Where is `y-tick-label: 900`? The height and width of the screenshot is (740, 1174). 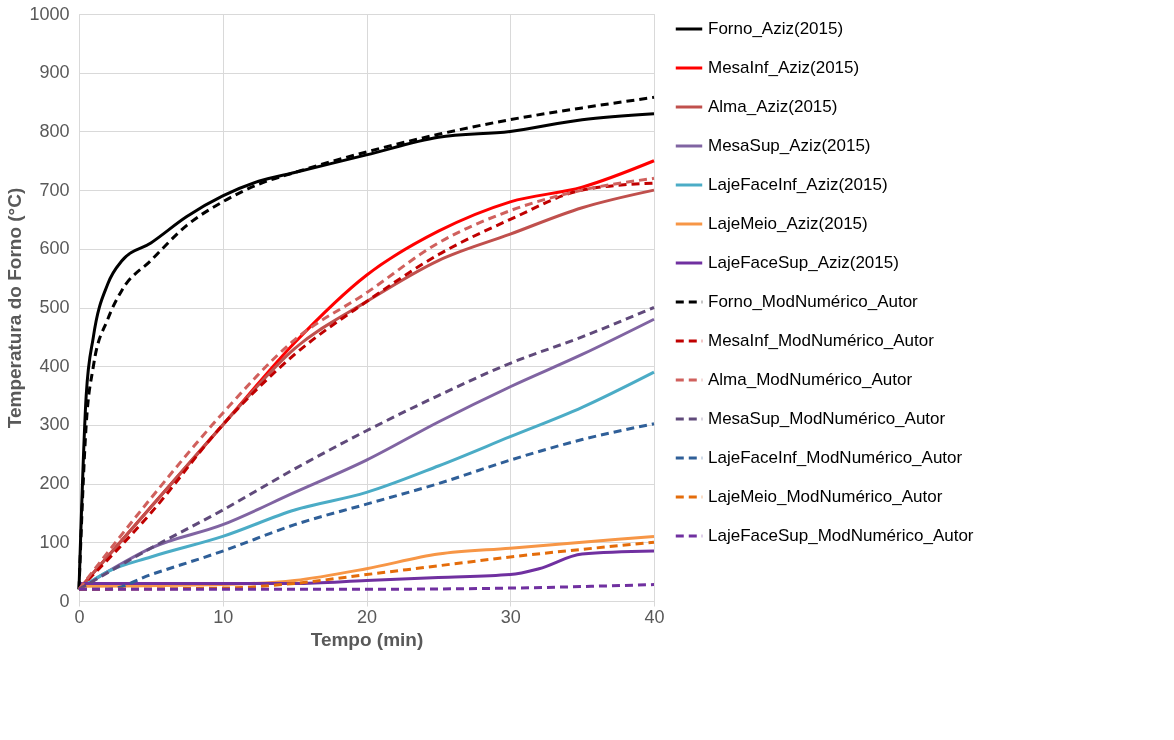 y-tick-label: 900 is located at coordinates (54, 72).